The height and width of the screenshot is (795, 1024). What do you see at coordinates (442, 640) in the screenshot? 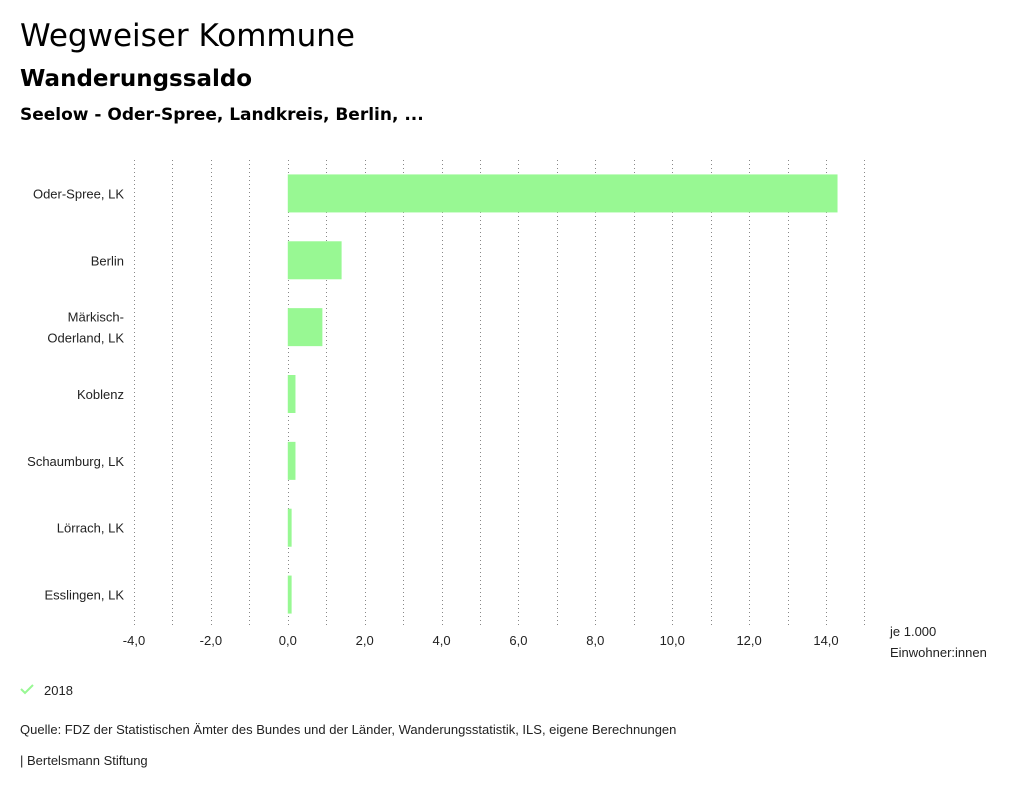
I see `x-tick-label: 4,0` at bounding box center [442, 640].